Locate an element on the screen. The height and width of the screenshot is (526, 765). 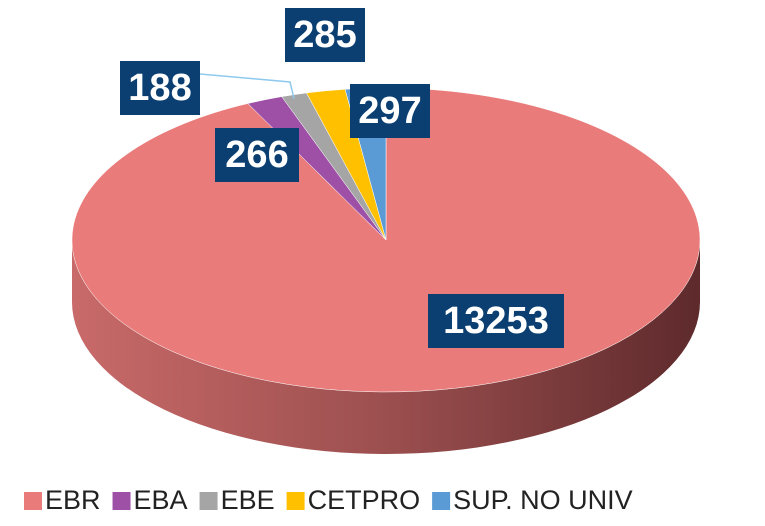
data-label: 13253 is located at coordinates (496, 321).